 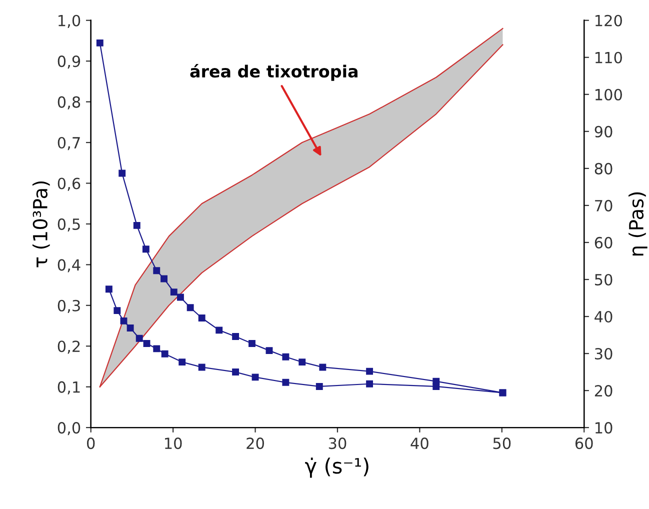 I want to click on y-tick-label: 0,3, so click(x=69, y=306).